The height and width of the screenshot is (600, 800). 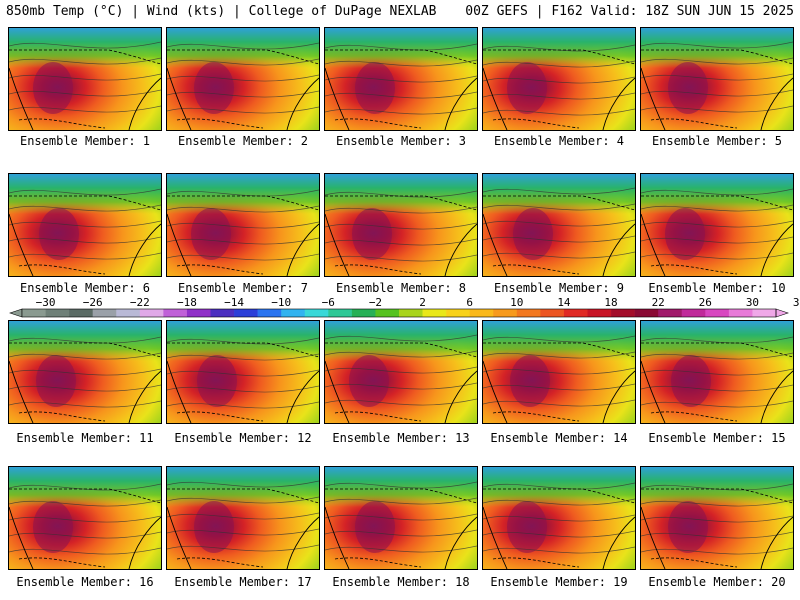 I want to click on member-label: Ensemble Member: 5, so click(x=717, y=141).